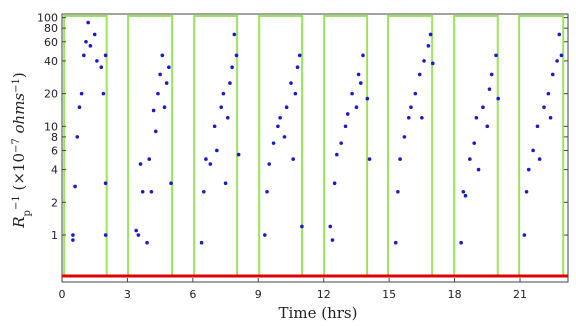 Image resolution: width=576 pixels, height=326 pixels. I want to click on y-tick-label: 20, so click(51, 94).